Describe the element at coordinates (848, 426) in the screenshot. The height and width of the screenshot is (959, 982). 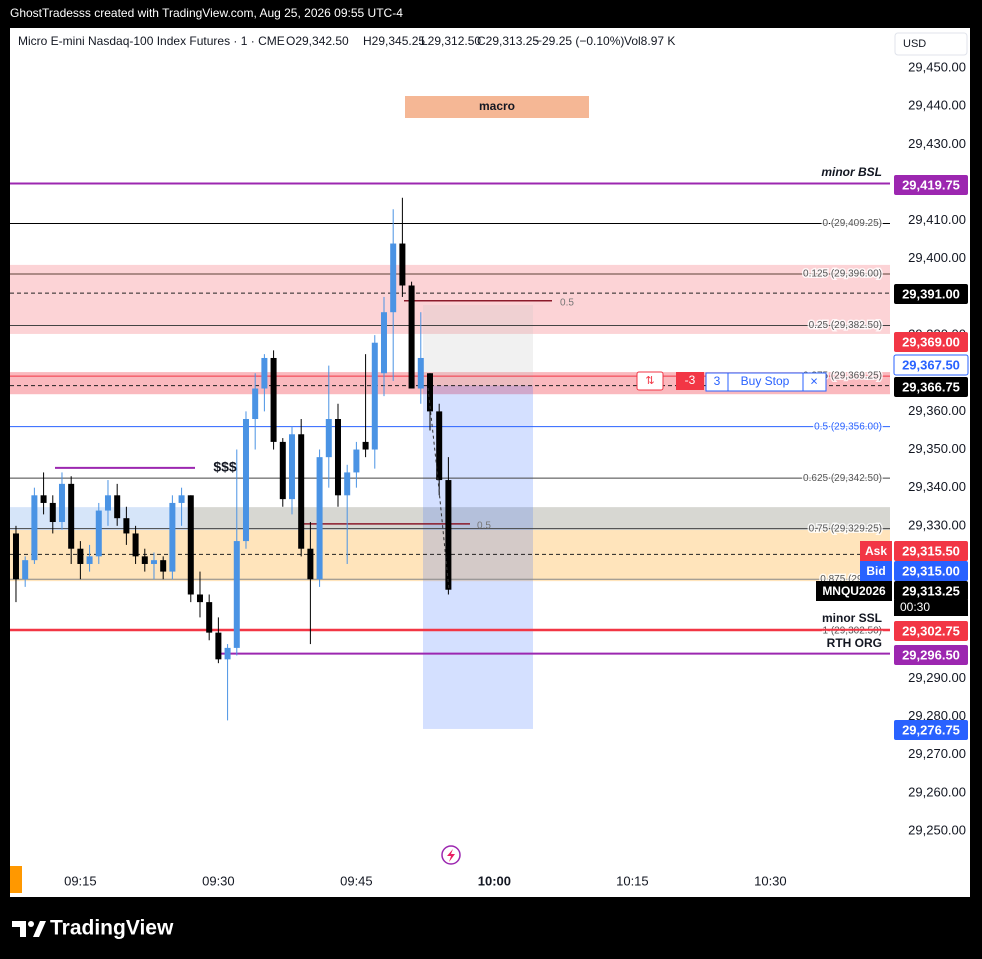
I see `fib-label: 0.5 (29,356.00)` at that location.